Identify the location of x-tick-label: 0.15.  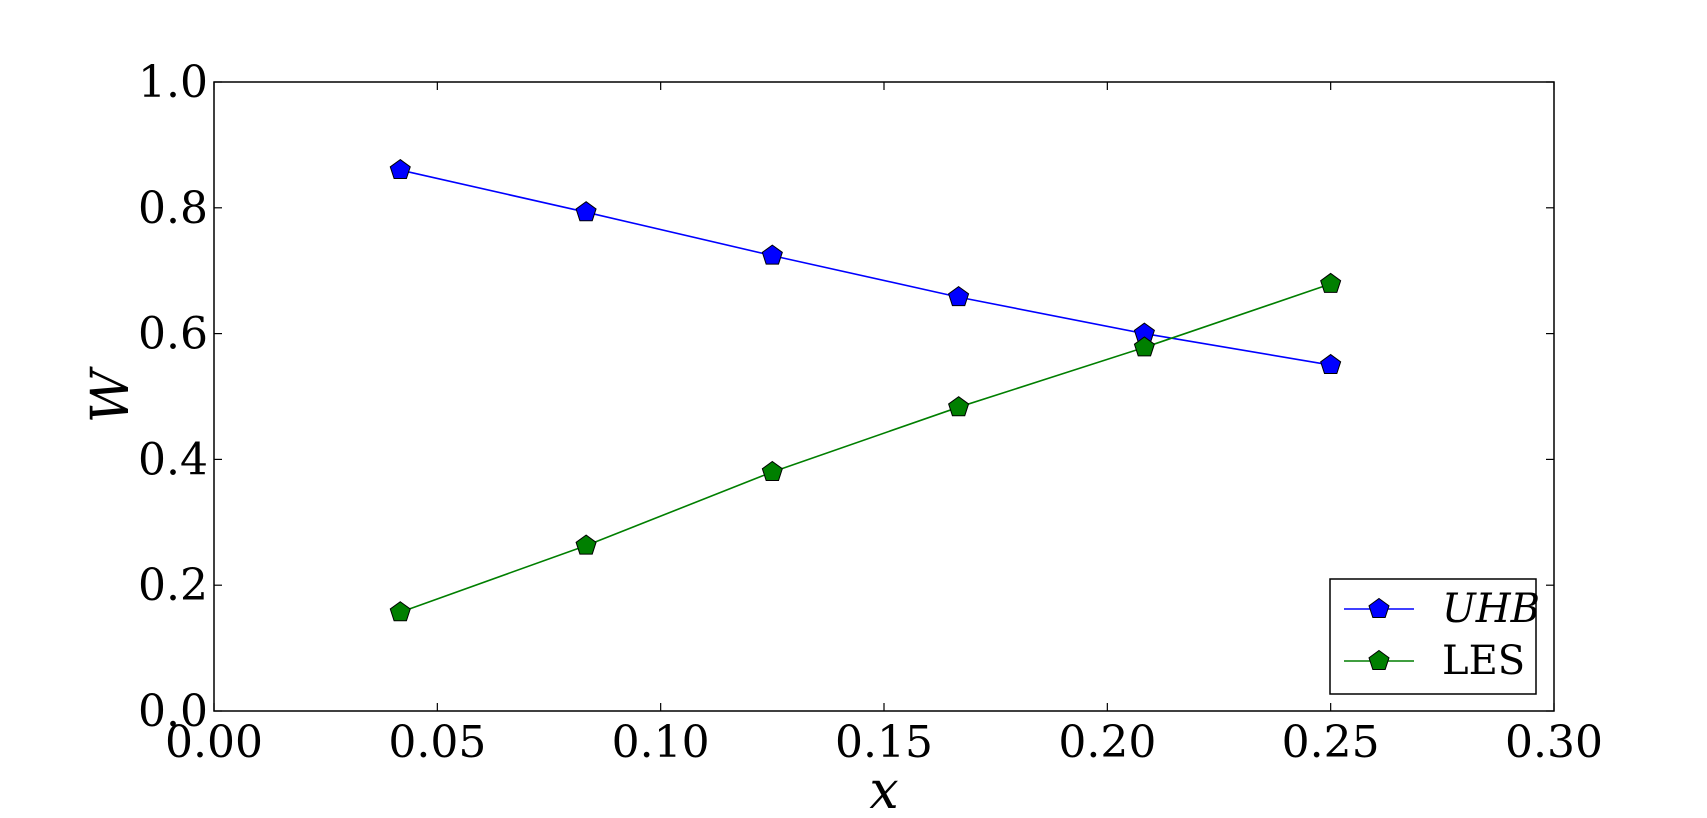
(884, 742).